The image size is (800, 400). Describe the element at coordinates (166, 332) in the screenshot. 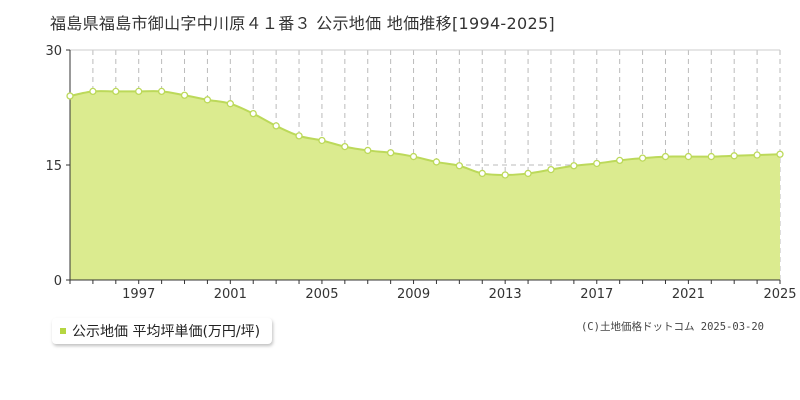

I see `legend-label: 公示地価 平均坪単価(万円/坪)` at that location.